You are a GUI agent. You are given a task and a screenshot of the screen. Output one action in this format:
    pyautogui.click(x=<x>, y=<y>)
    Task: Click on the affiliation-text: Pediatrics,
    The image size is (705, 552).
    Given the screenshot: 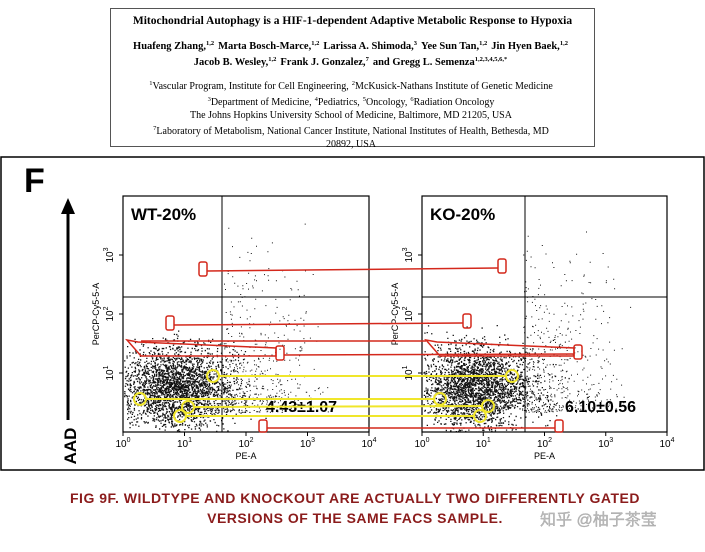 What is the action you would take?
    pyautogui.click(x=338, y=102)
    